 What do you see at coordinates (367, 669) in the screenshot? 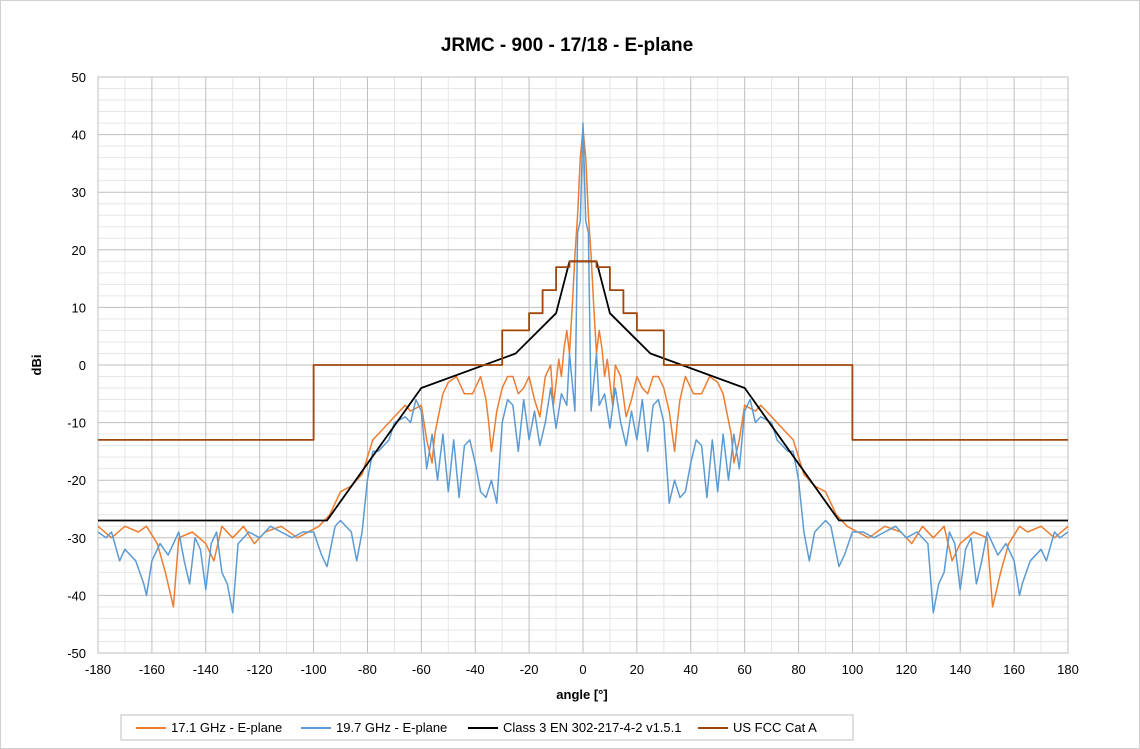
I see `x-tick-label: -80` at bounding box center [367, 669].